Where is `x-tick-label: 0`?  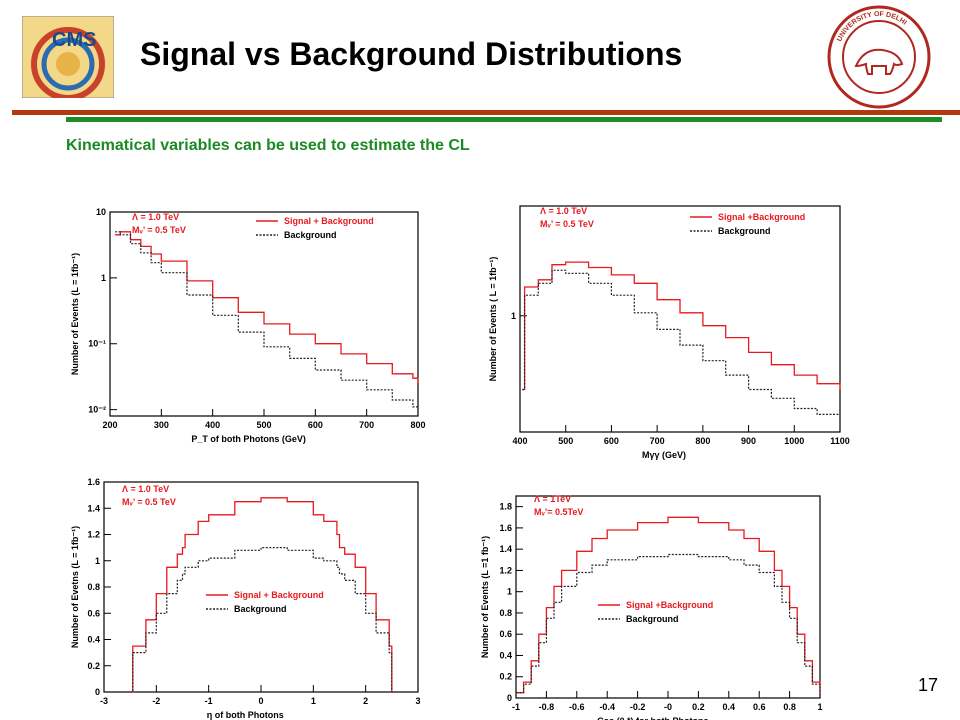 x-tick-label: 0 is located at coordinates (260, 701).